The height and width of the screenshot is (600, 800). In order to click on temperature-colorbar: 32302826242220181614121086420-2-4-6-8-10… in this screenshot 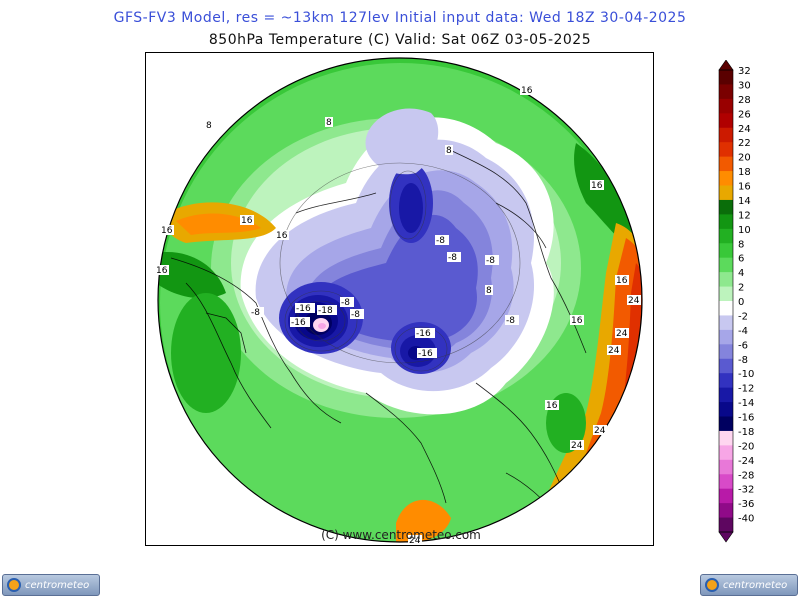, I will do `click(736, 301)`.